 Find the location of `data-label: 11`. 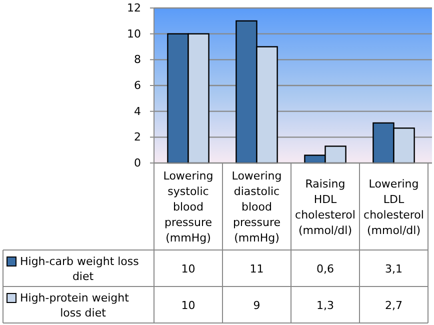

data-label: 11 is located at coordinates (257, 269).